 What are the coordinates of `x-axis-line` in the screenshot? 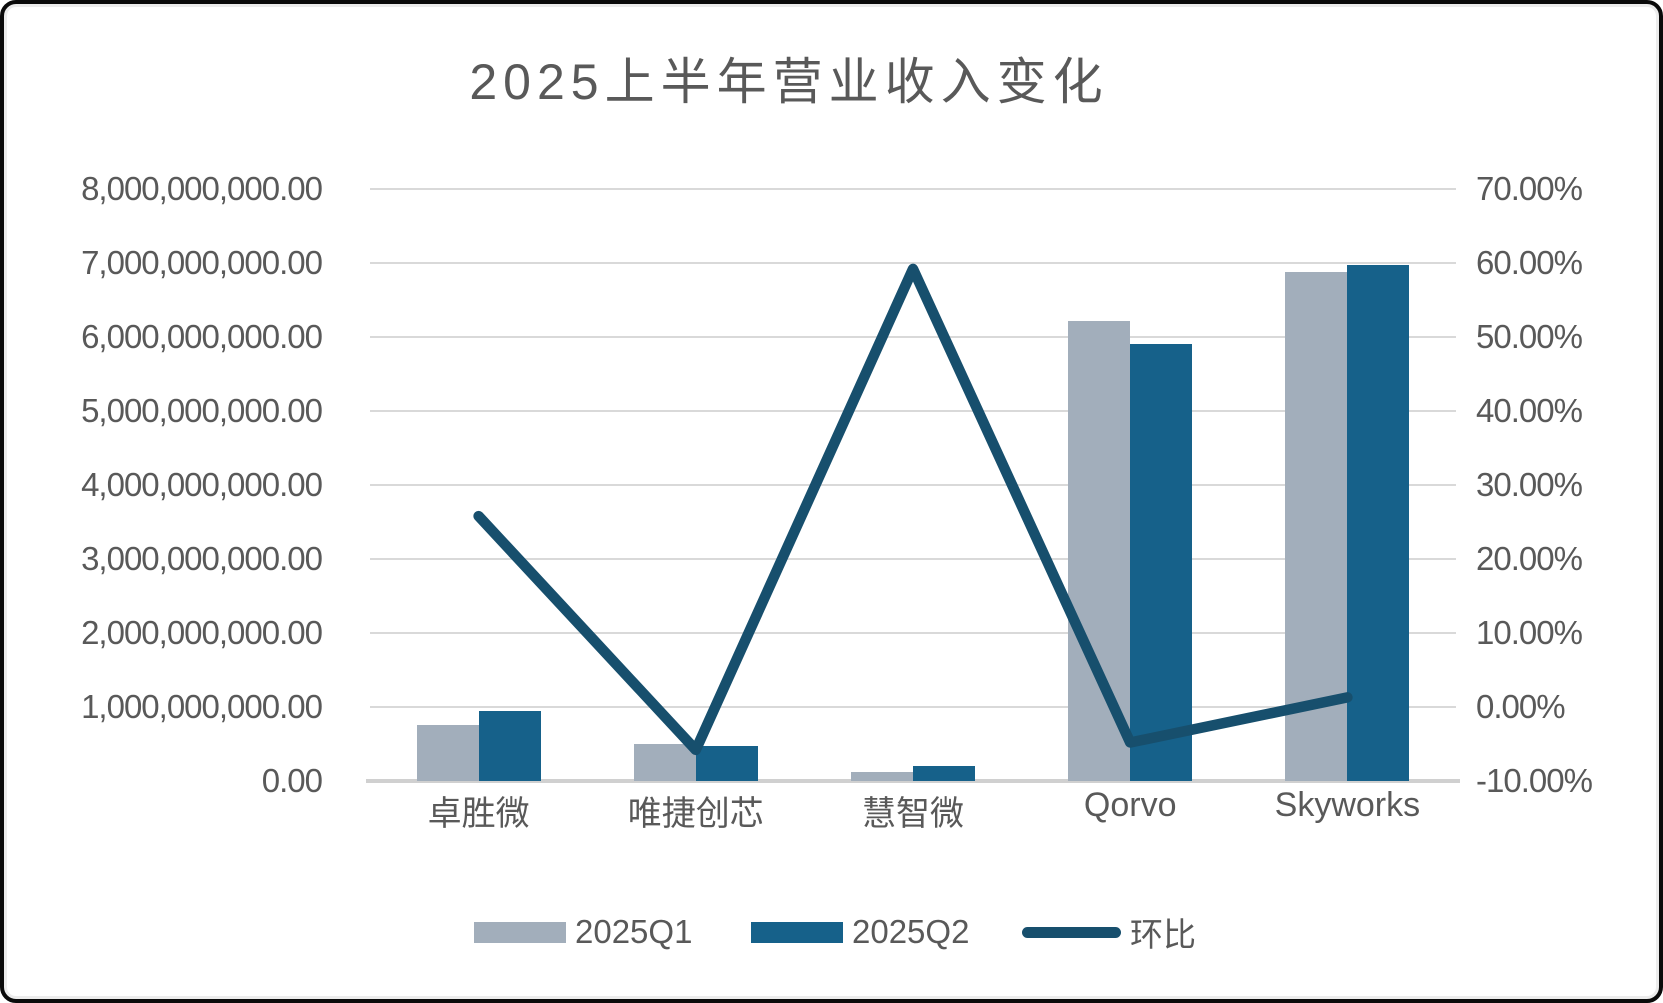 It's located at (913, 781).